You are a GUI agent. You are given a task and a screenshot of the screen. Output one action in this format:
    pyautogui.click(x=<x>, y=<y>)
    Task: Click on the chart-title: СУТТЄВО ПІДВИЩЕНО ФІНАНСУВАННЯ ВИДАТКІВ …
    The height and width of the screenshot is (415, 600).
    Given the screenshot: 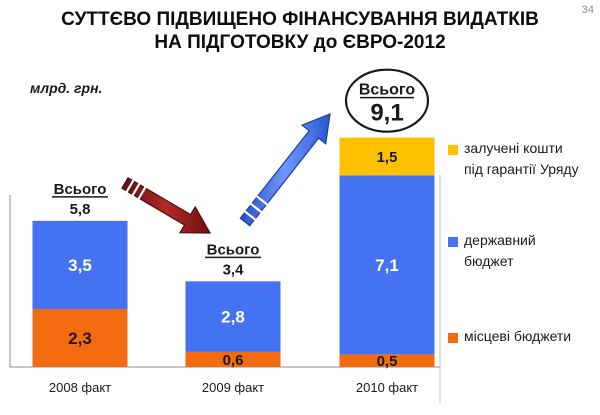 What is the action you would take?
    pyautogui.click(x=300, y=31)
    